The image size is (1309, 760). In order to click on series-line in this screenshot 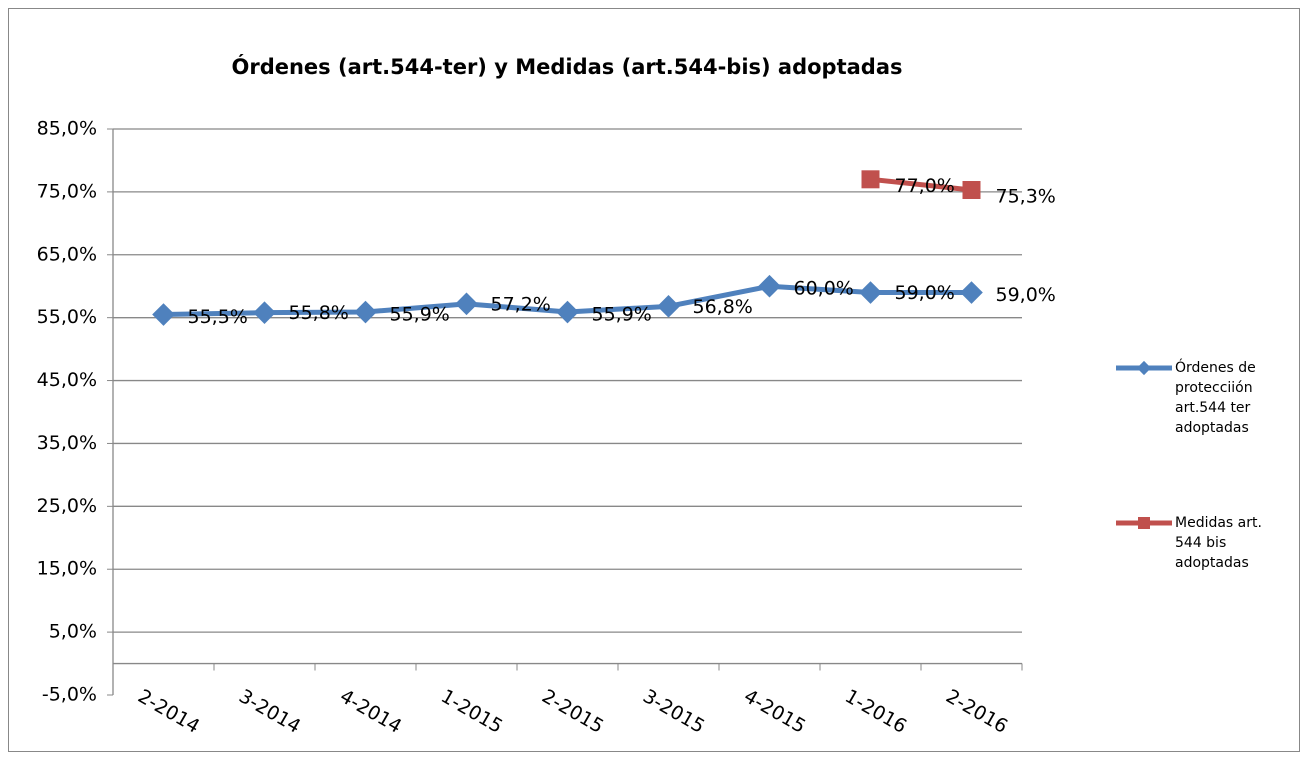, I will do `click(921, 184)`.